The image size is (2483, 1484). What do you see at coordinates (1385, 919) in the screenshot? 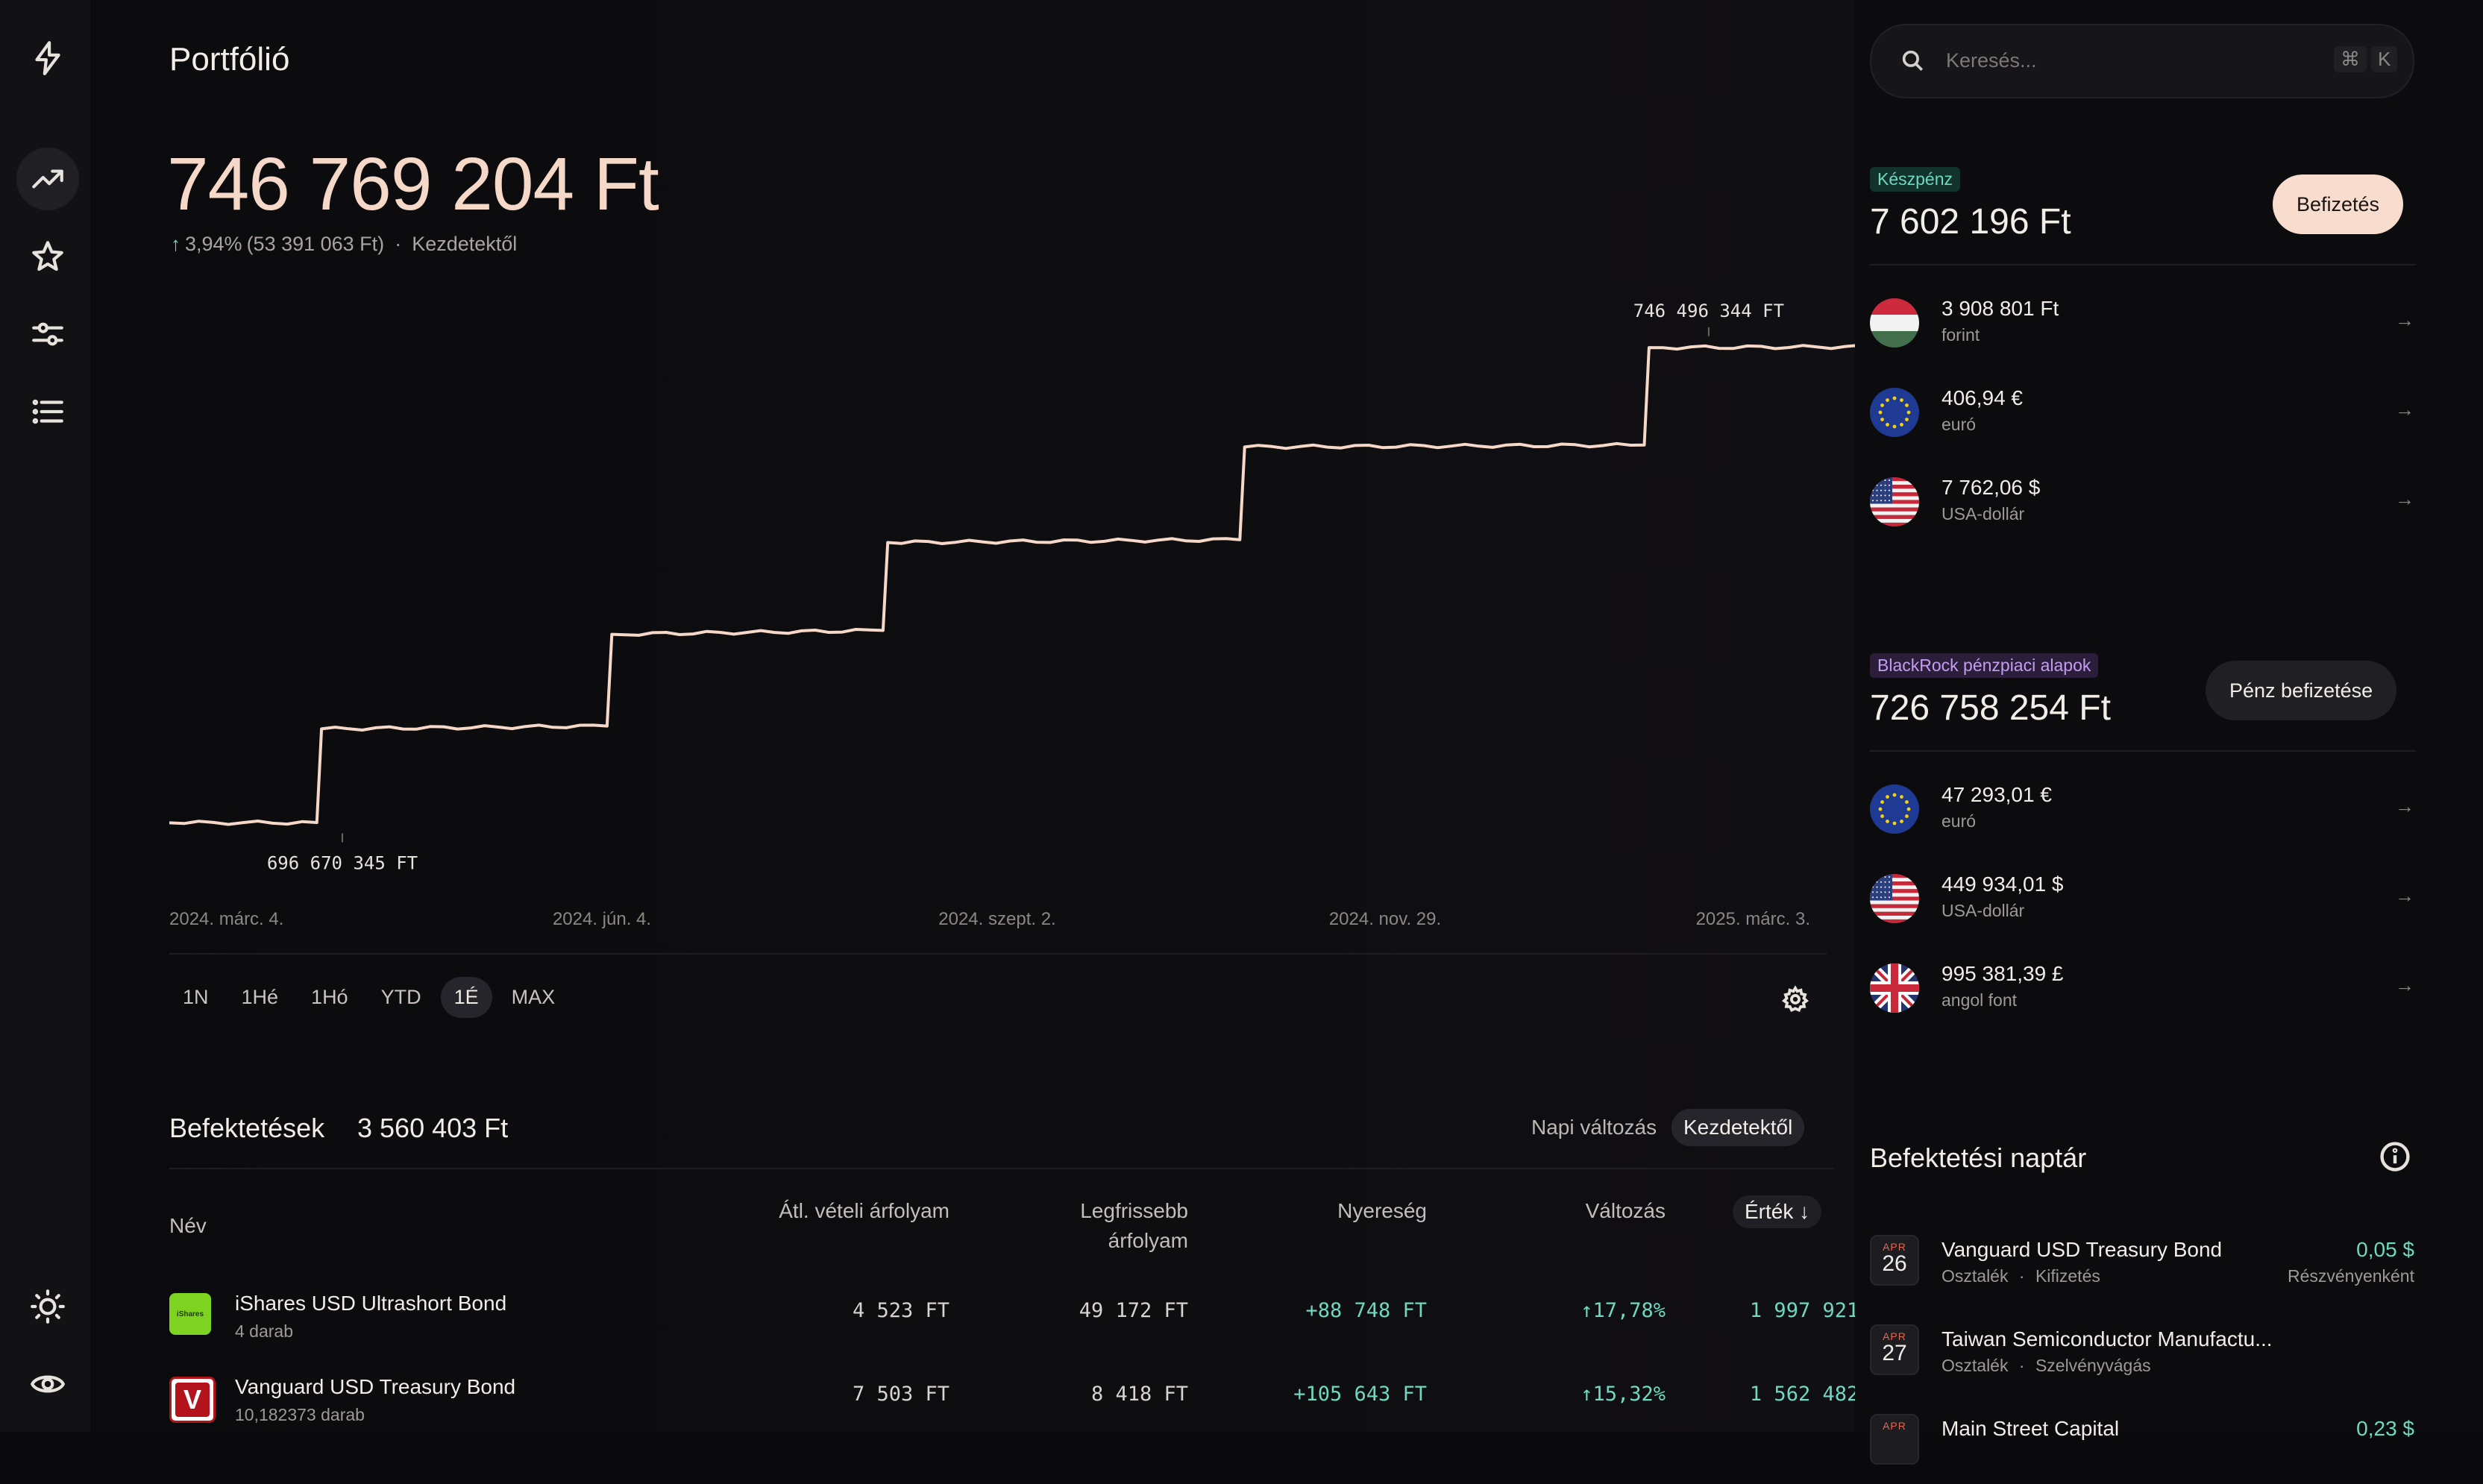
I see `x-tick-label: 2024. nov. 29.` at bounding box center [1385, 919].